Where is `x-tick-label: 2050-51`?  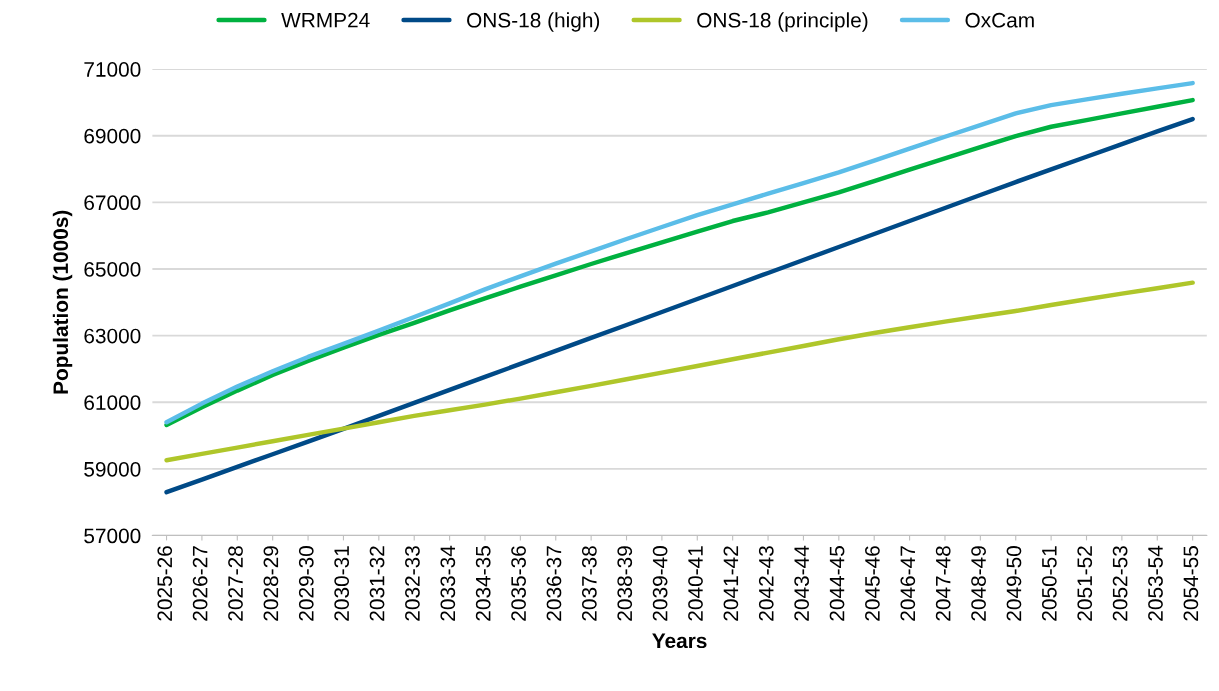 x-tick-label: 2050-51 is located at coordinates (1049, 583).